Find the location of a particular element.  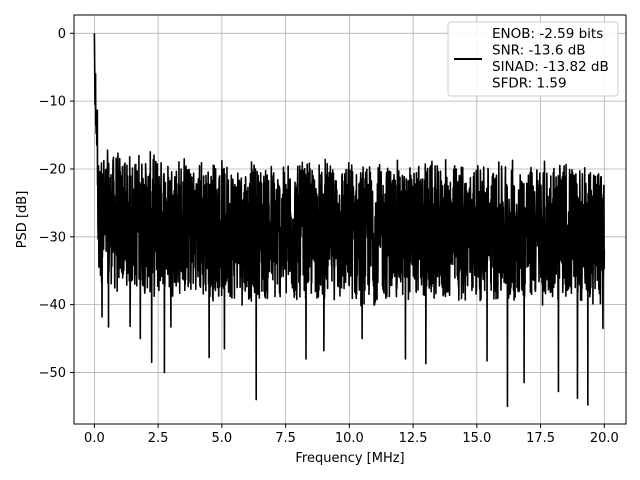

legend-box is located at coordinates (533, 59).